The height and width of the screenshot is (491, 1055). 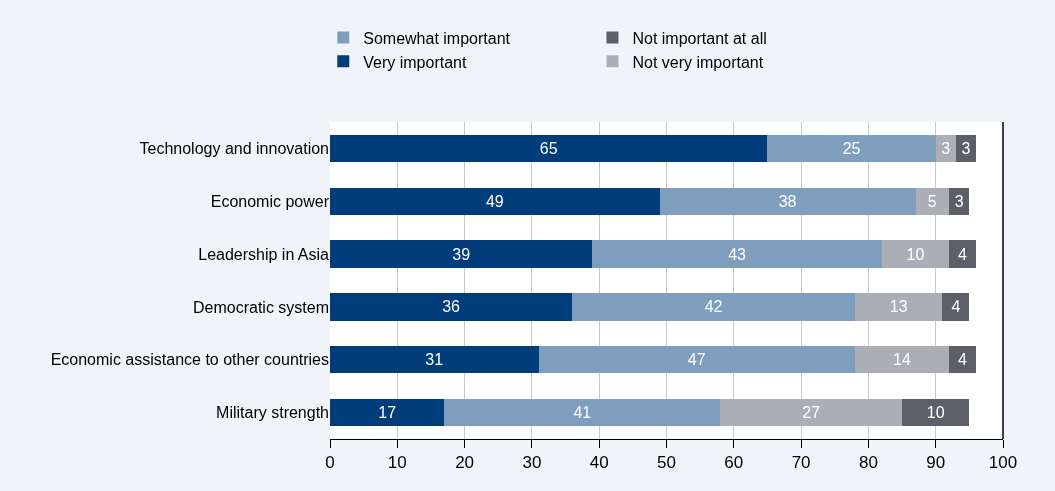 I want to click on legend-label: Somewhat important, so click(x=437, y=38).